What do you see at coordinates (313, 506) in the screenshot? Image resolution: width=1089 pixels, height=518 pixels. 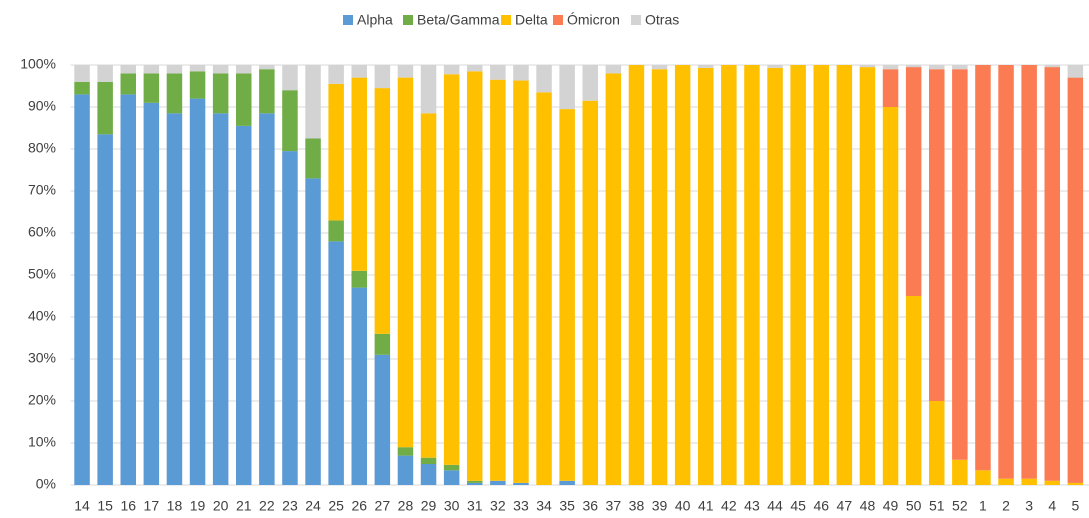 I see `x-tick-label: 24` at bounding box center [313, 506].